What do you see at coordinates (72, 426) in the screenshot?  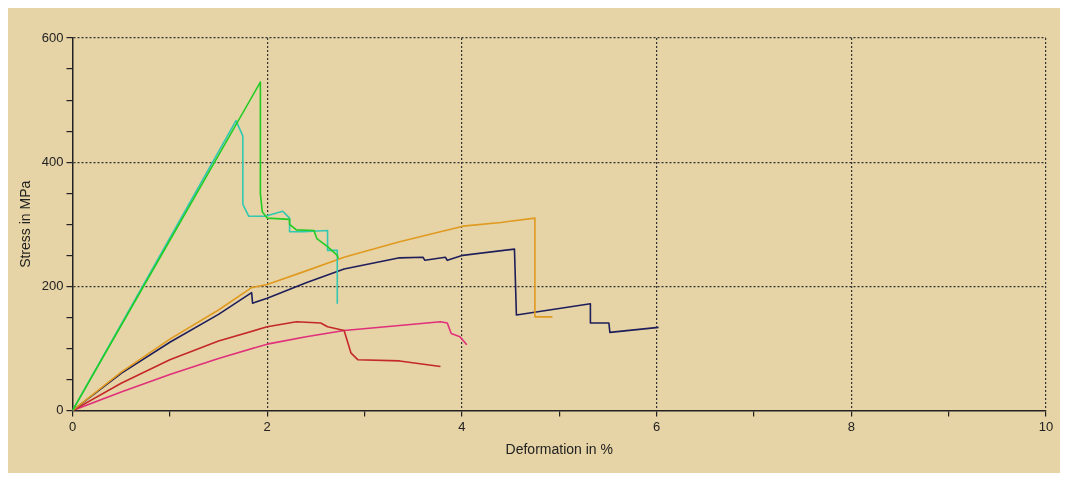 I see `x-tick-label: 0` at bounding box center [72, 426].